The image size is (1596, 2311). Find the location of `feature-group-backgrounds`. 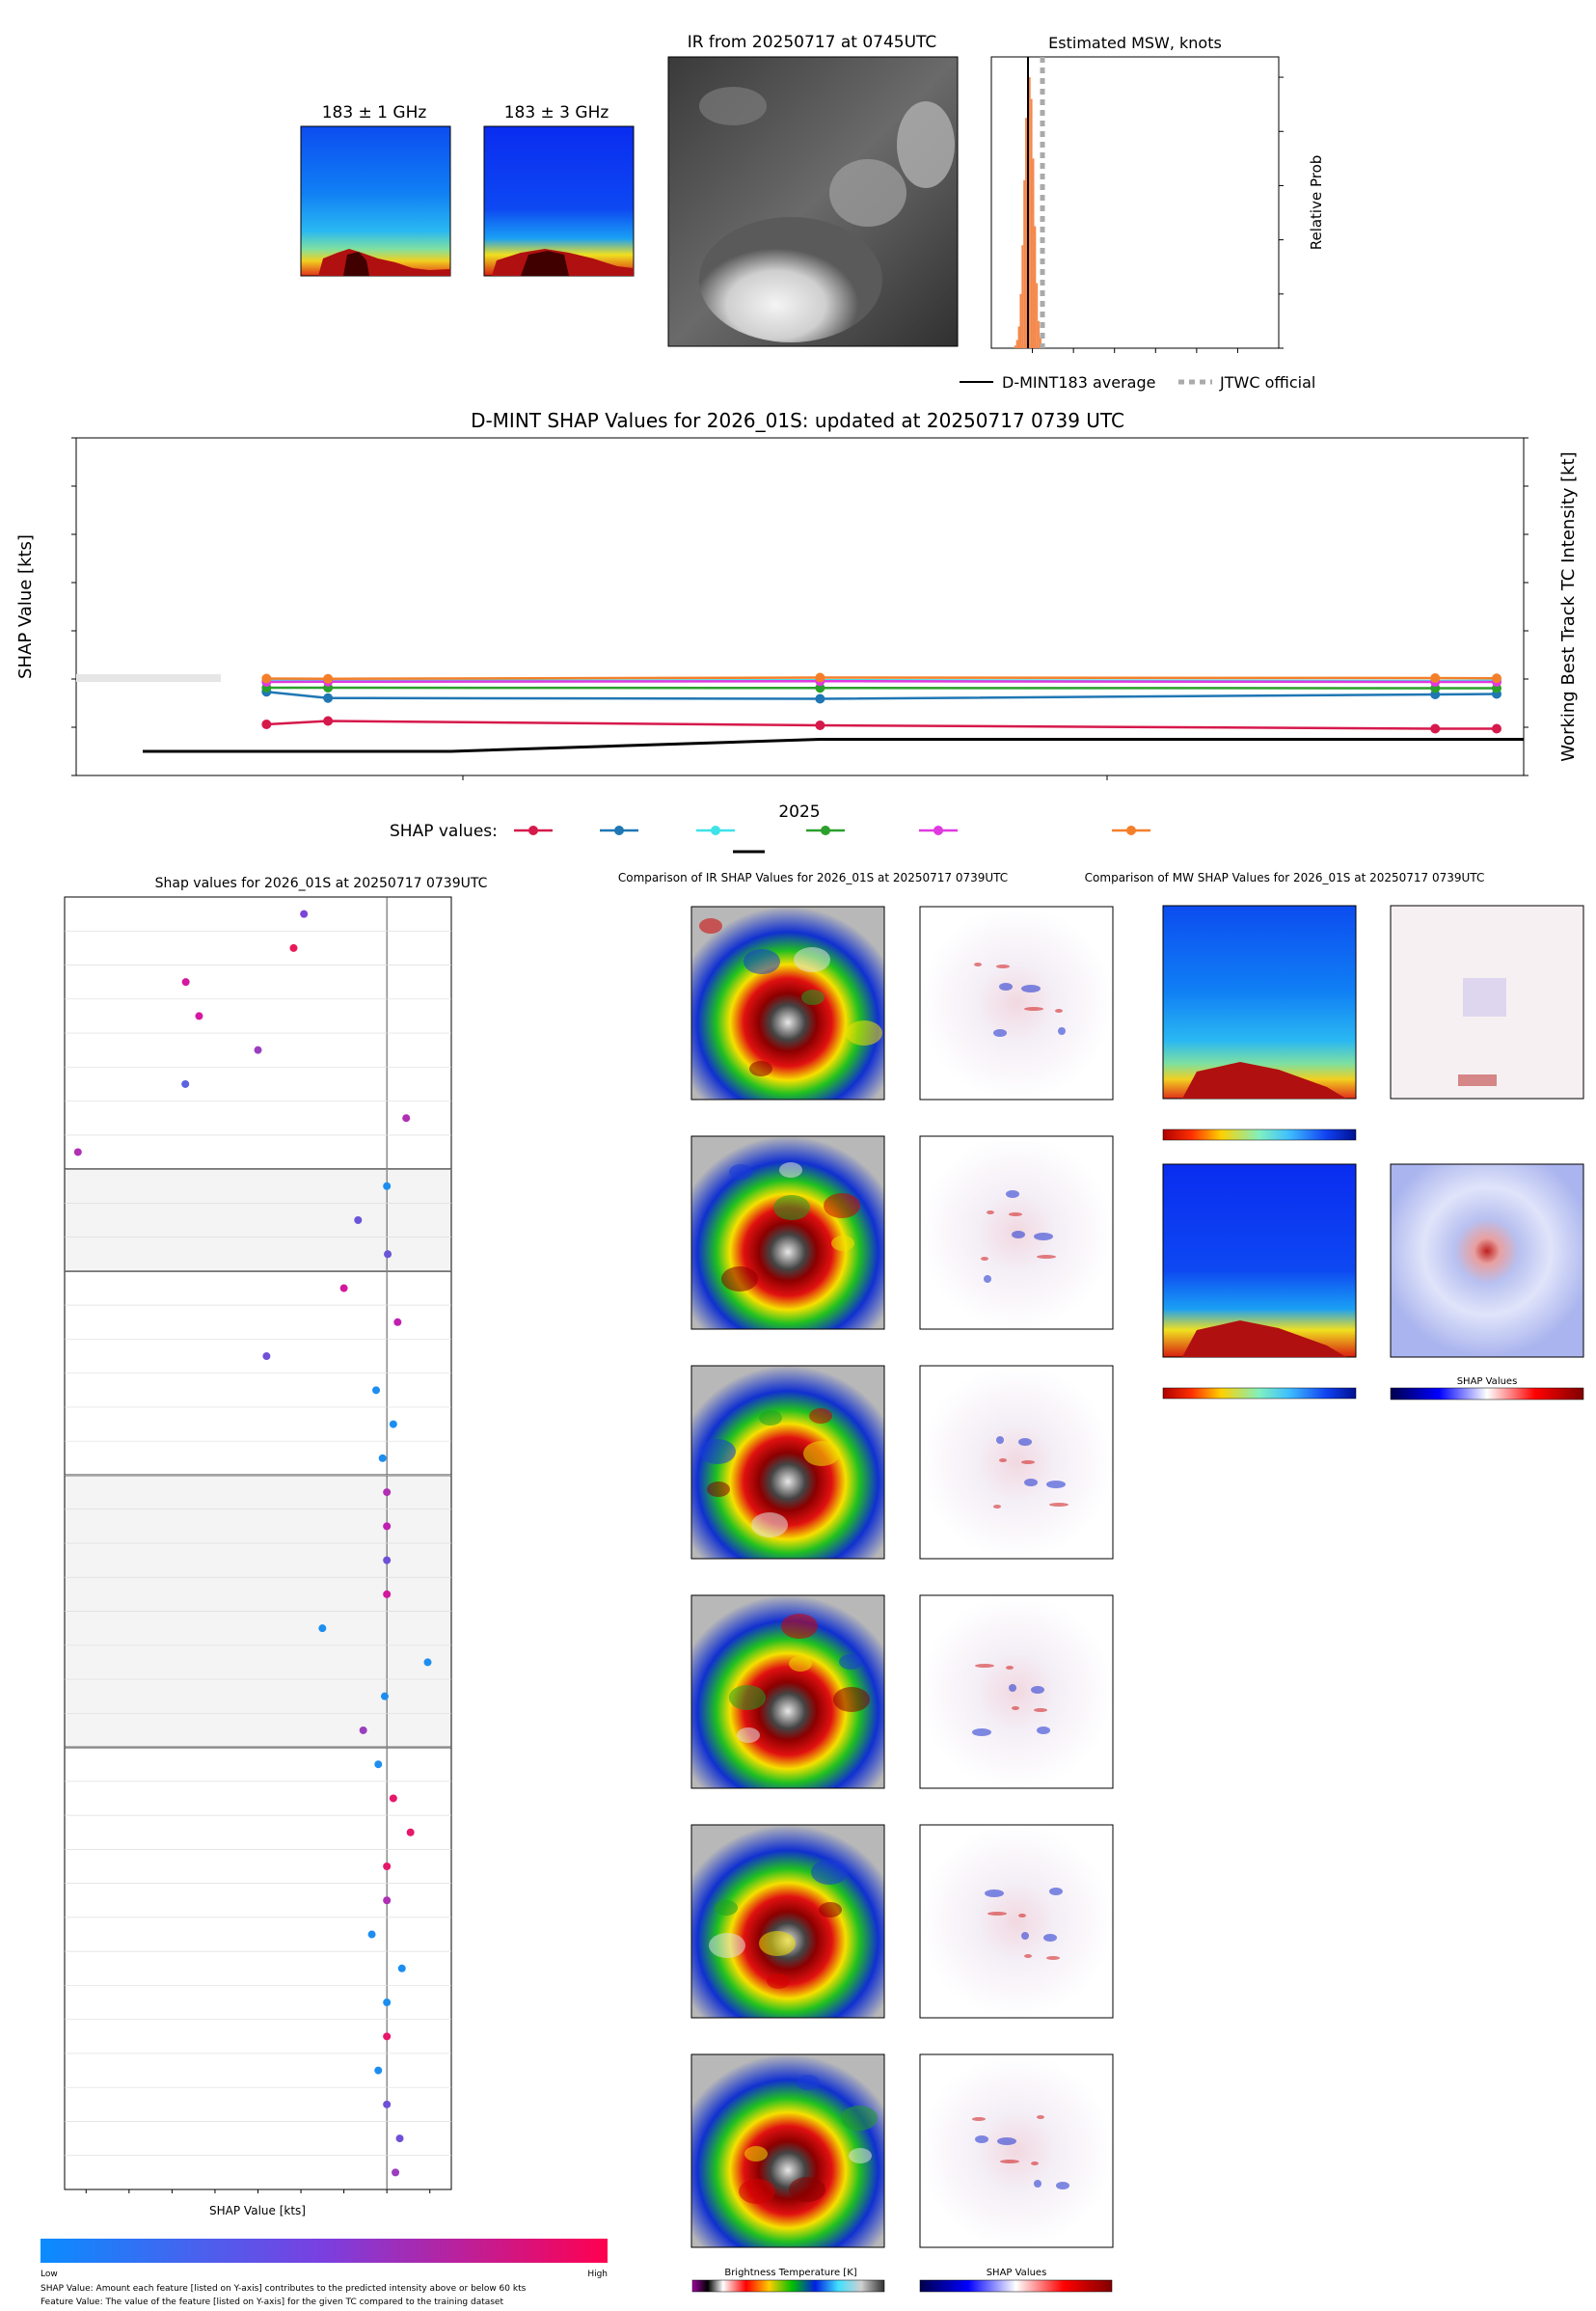

feature-group-backgrounds is located at coordinates (258, 1560).